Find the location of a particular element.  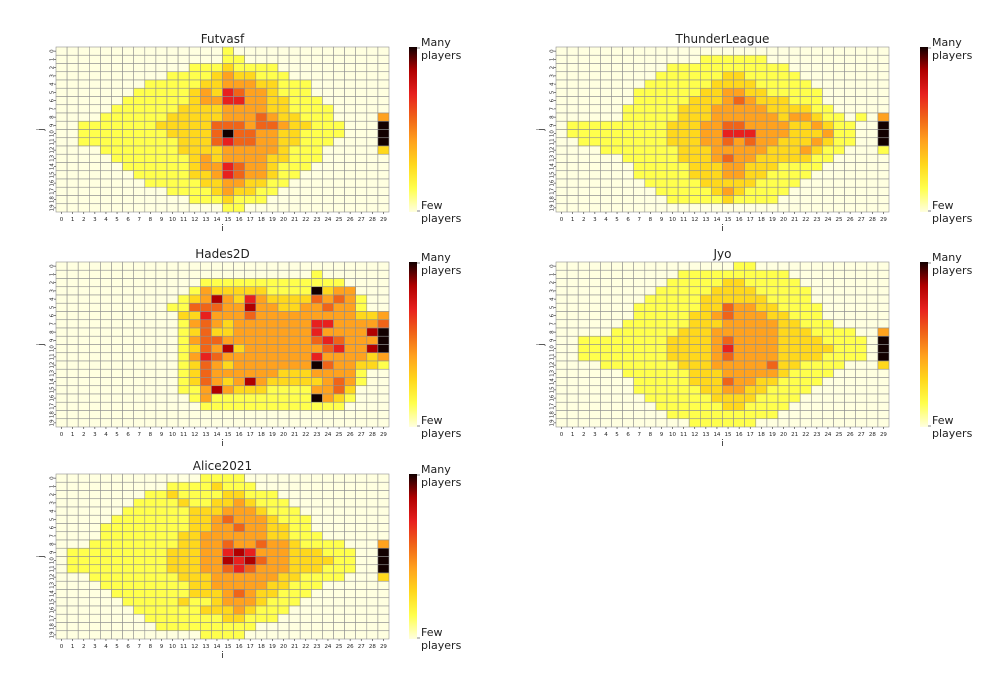

x-tick-label: 6 is located at coordinates (628, 220).